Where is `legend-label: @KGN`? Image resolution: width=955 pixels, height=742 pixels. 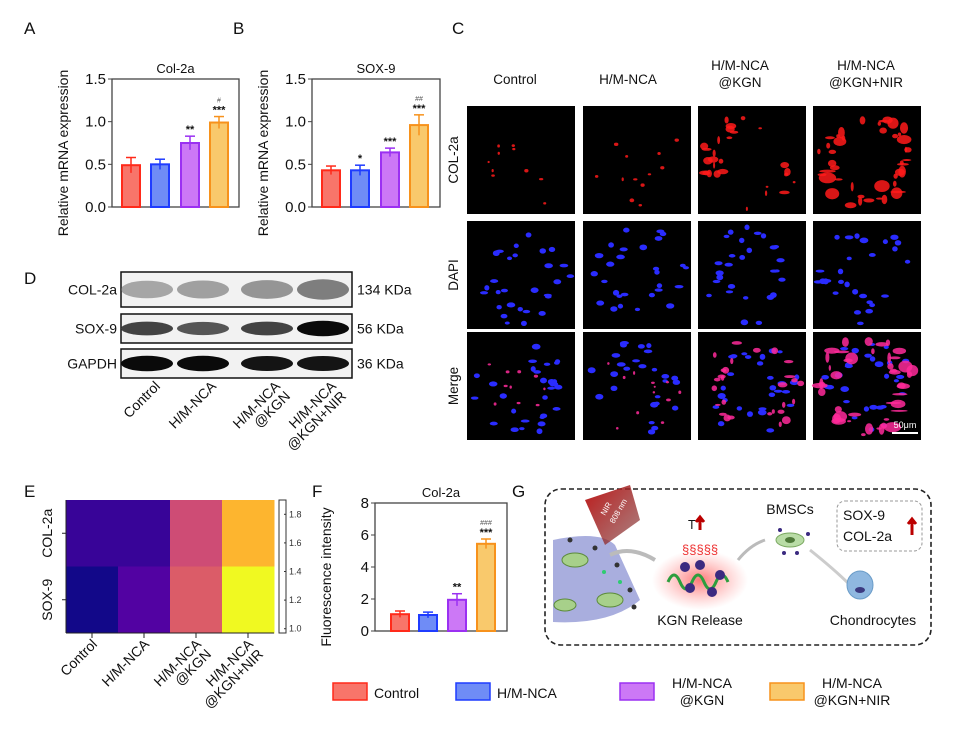
legend-label: @KGN is located at coordinates (702, 700).